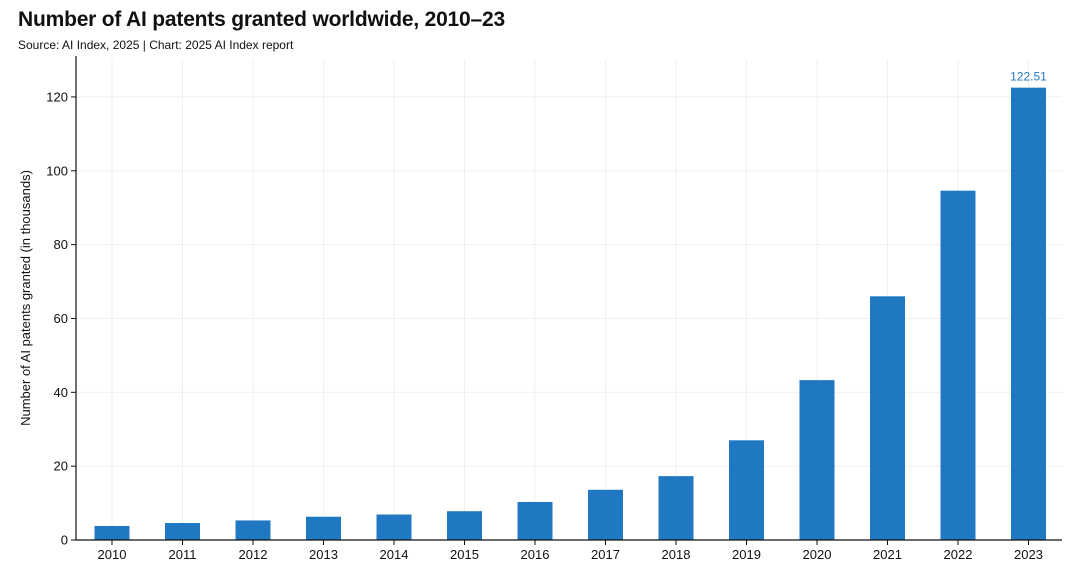 The height and width of the screenshot is (586, 1080). I want to click on x-tick-label-2012: 2012, so click(253, 554).